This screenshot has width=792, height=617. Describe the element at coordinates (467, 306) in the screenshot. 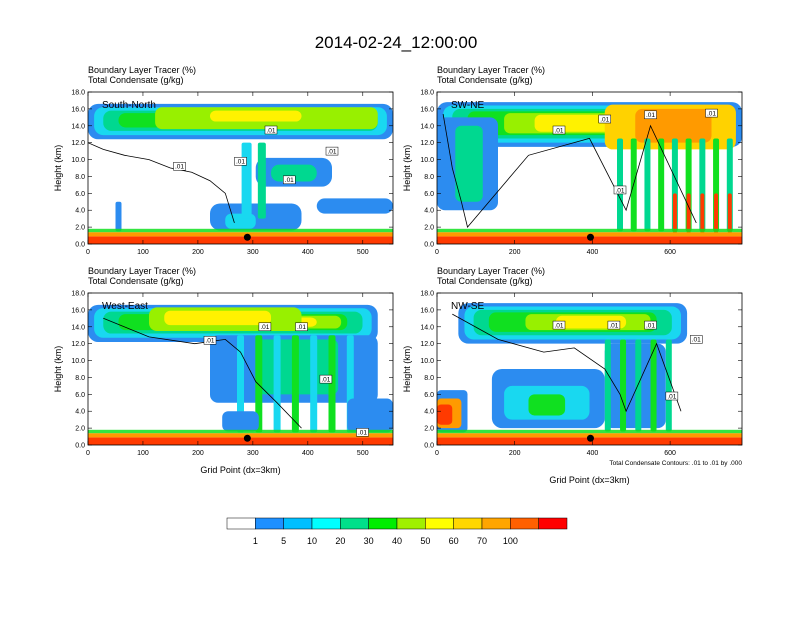

I see `panel-title: NW-SE` at that location.